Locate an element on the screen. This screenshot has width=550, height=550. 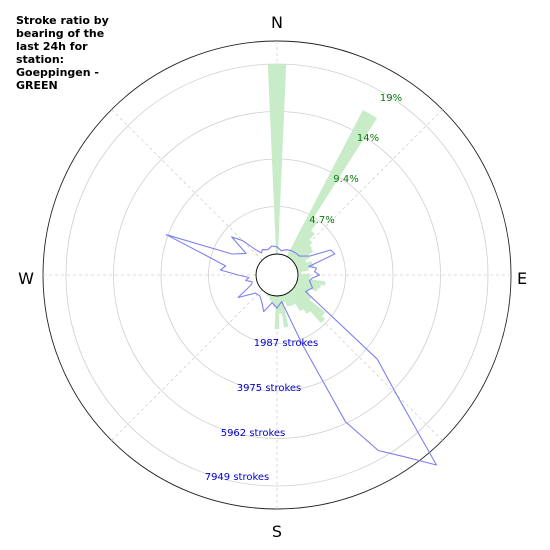
direction-label: S is located at coordinates (277, 531).